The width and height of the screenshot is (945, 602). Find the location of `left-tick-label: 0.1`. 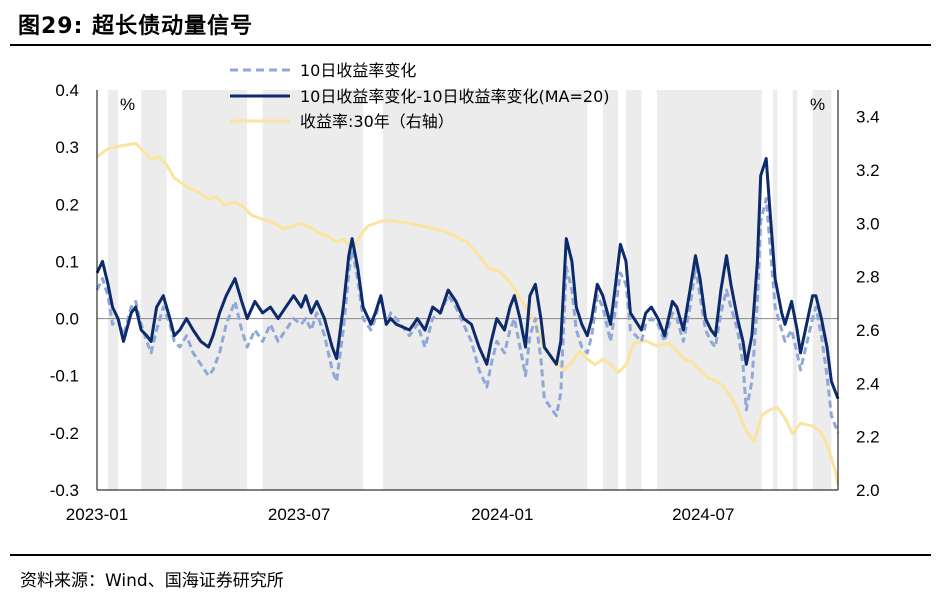

left-tick-label: 0.1 is located at coordinates (67, 261).